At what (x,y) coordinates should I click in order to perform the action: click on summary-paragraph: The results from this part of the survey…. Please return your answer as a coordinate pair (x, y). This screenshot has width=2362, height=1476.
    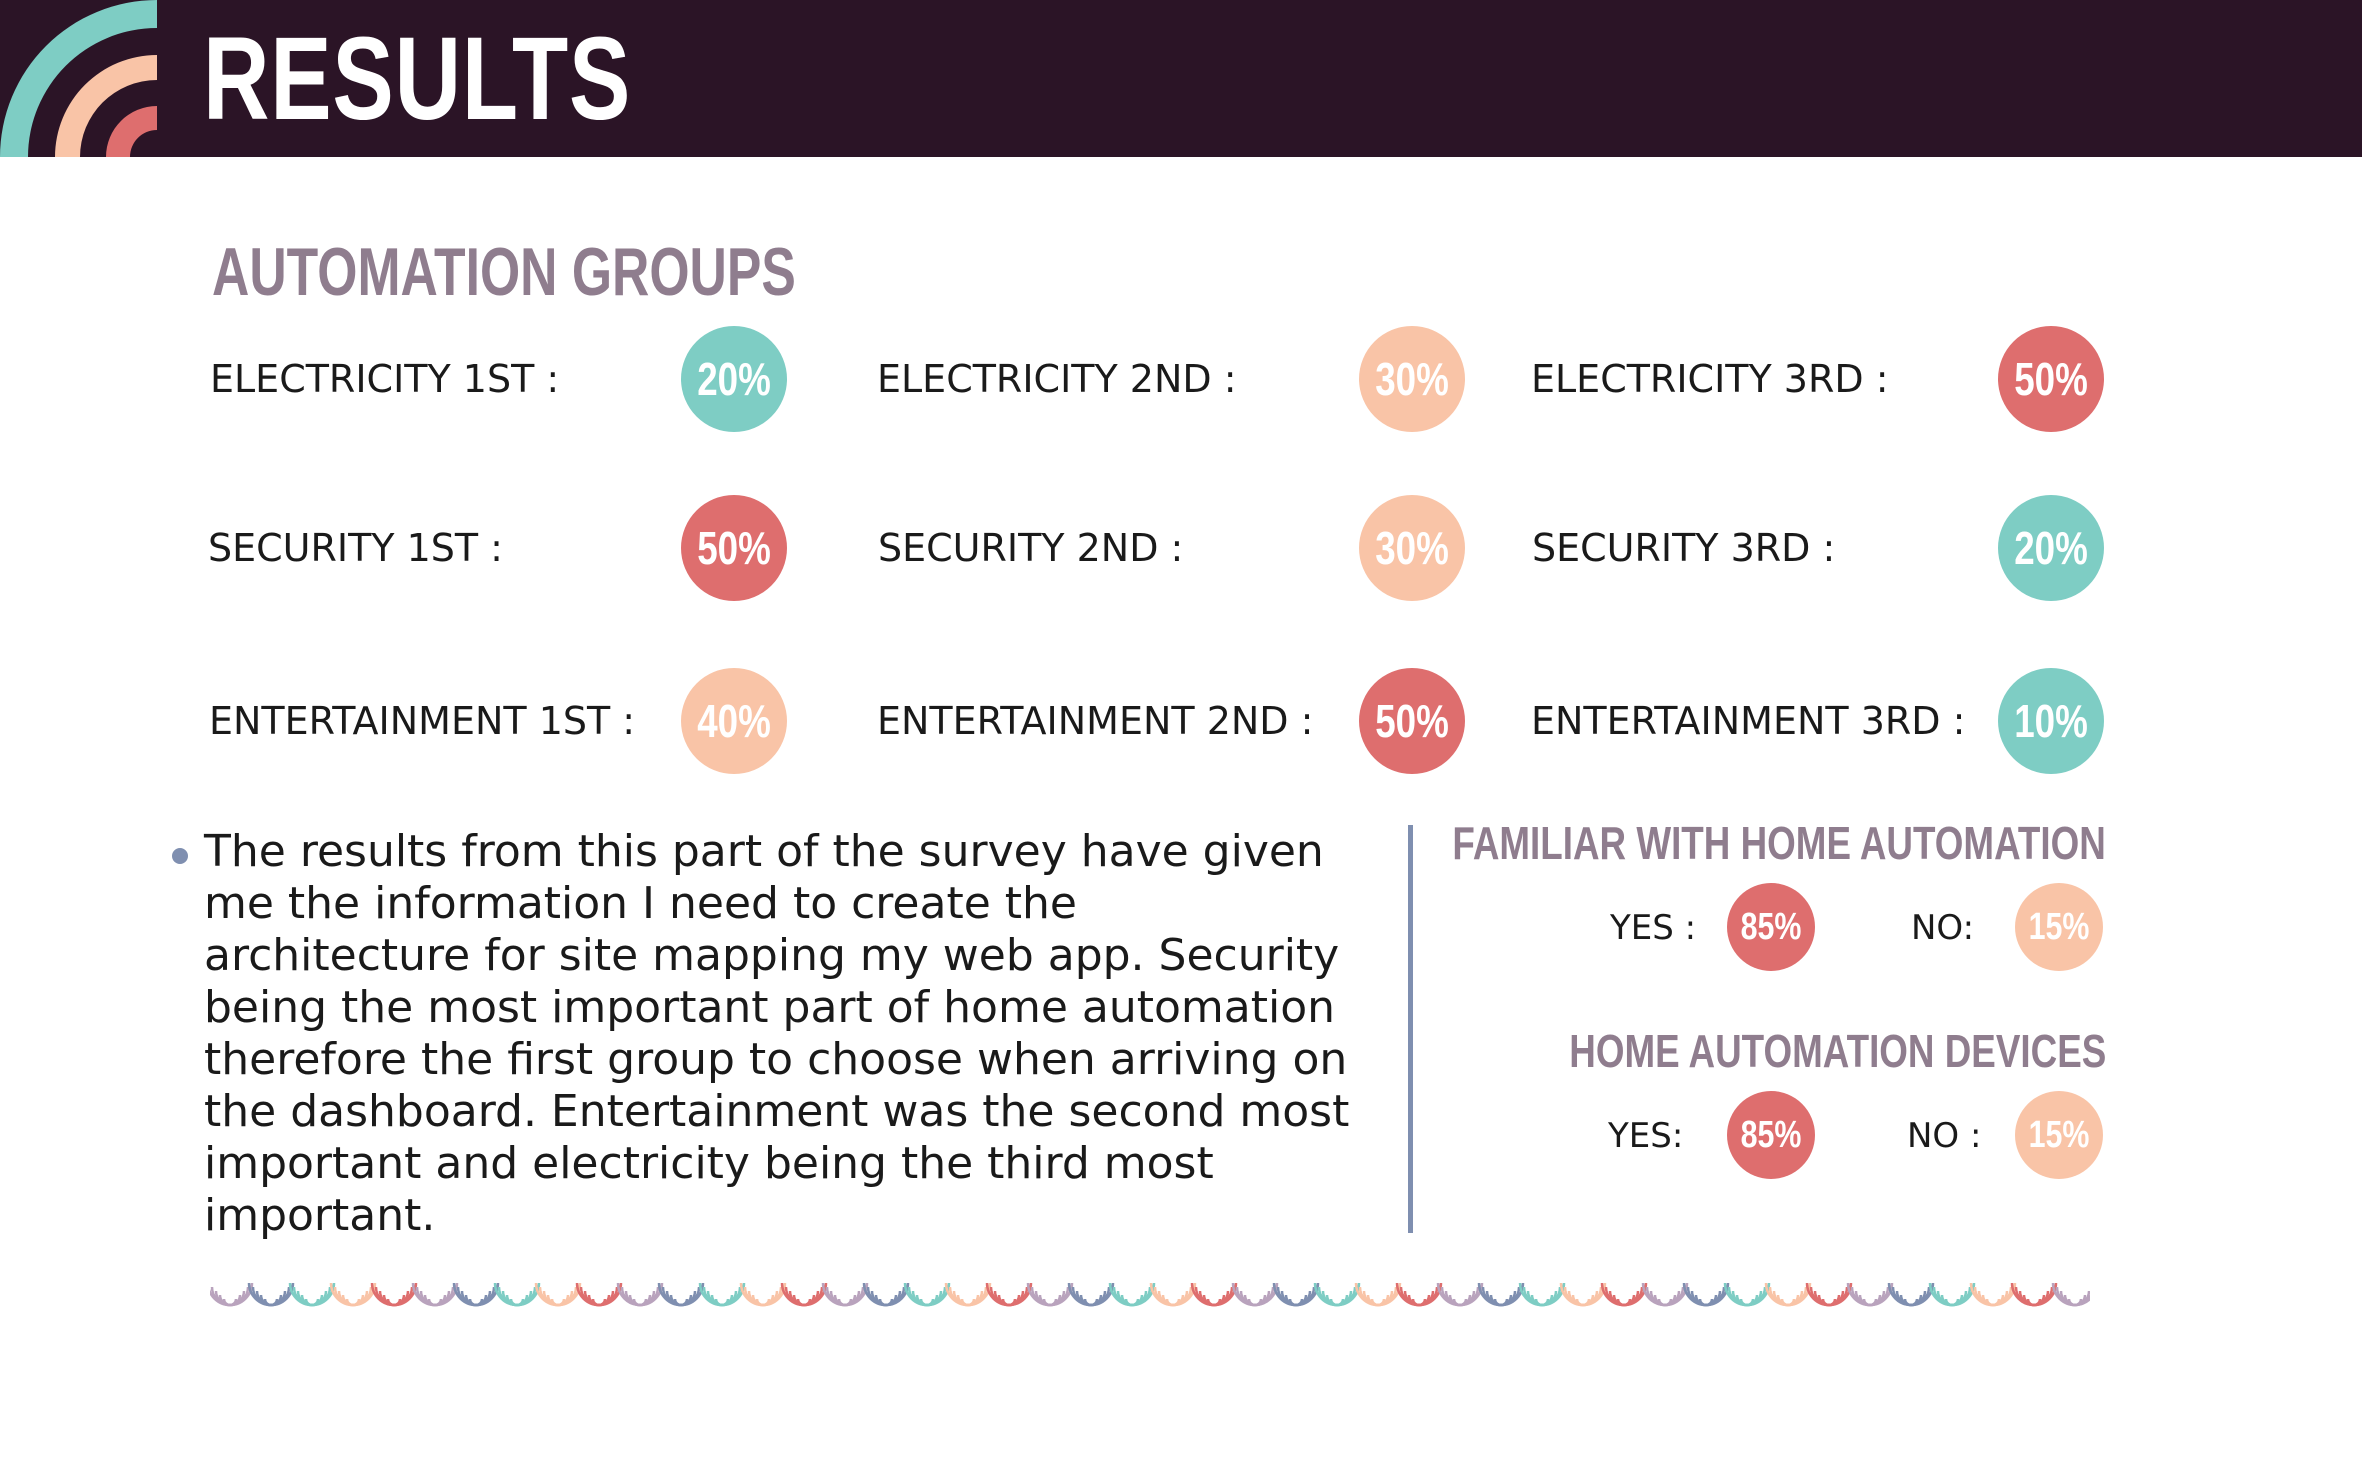
    Looking at the image, I should click on (777, 1033).